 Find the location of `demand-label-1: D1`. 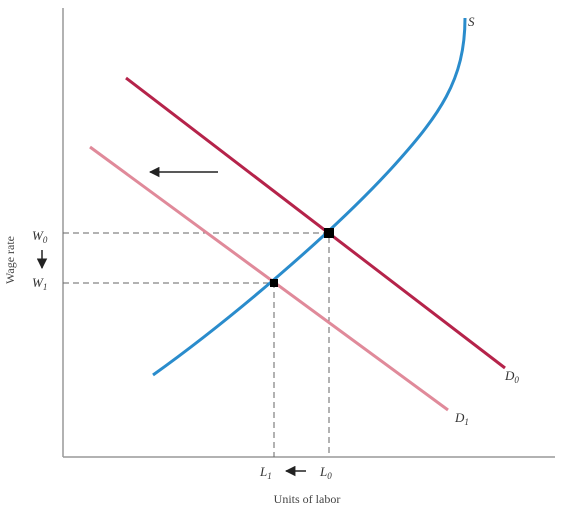

demand-label-1: D1 is located at coordinates (461, 418).